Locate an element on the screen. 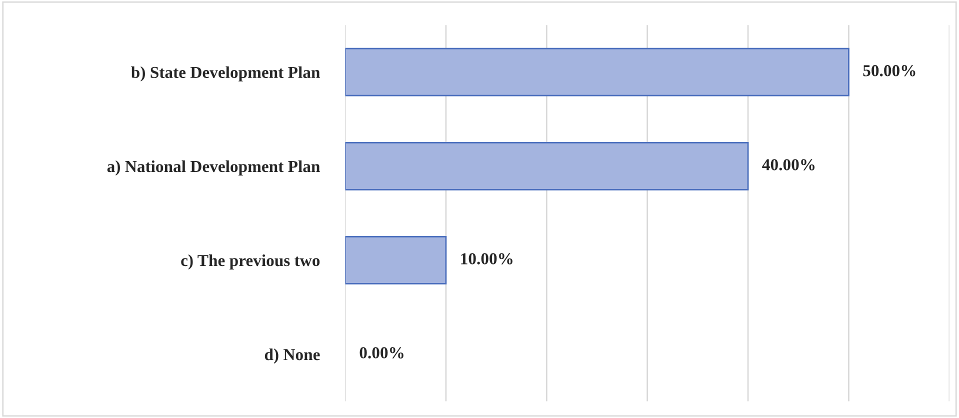 The width and height of the screenshot is (959, 418). data-label: 10.00% is located at coordinates (486, 258).